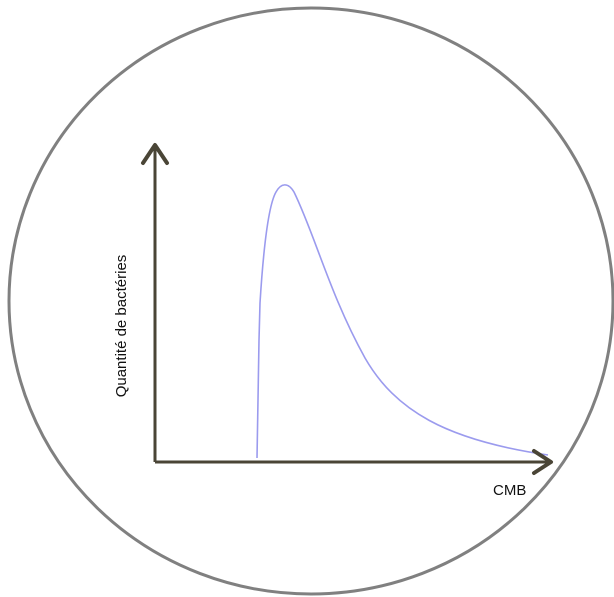 Image resolution: width=614 pixels, height=597 pixels. Describe the element at coordinates (509, 490) in the screenshot. I see `x-axis-label: CMB` at that location.